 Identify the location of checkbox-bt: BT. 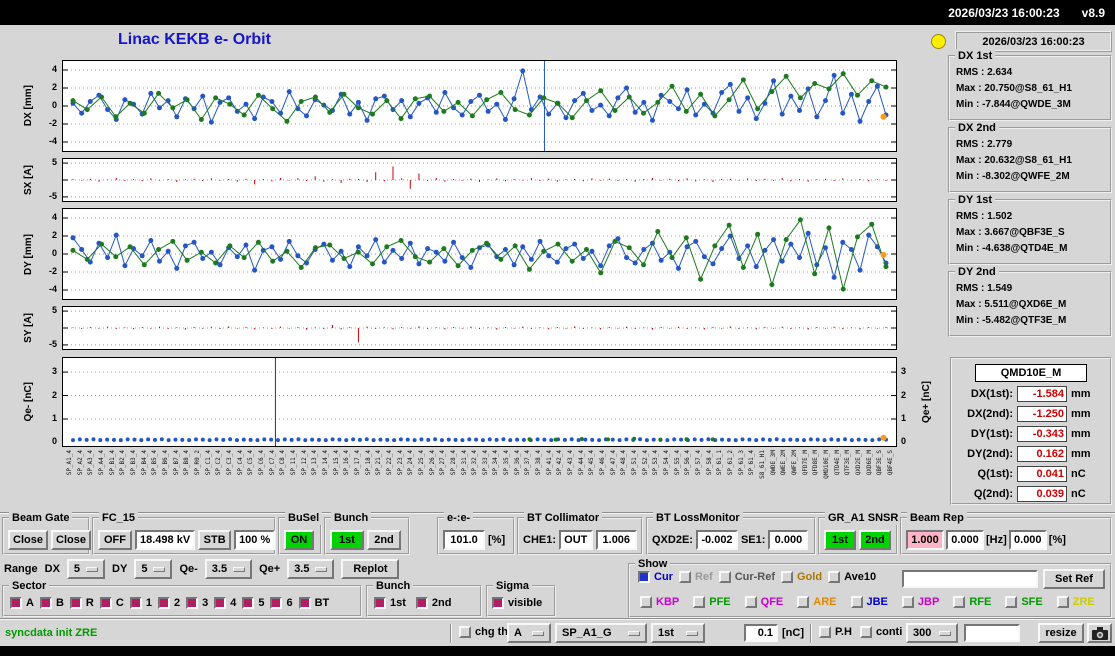
(313, 603).